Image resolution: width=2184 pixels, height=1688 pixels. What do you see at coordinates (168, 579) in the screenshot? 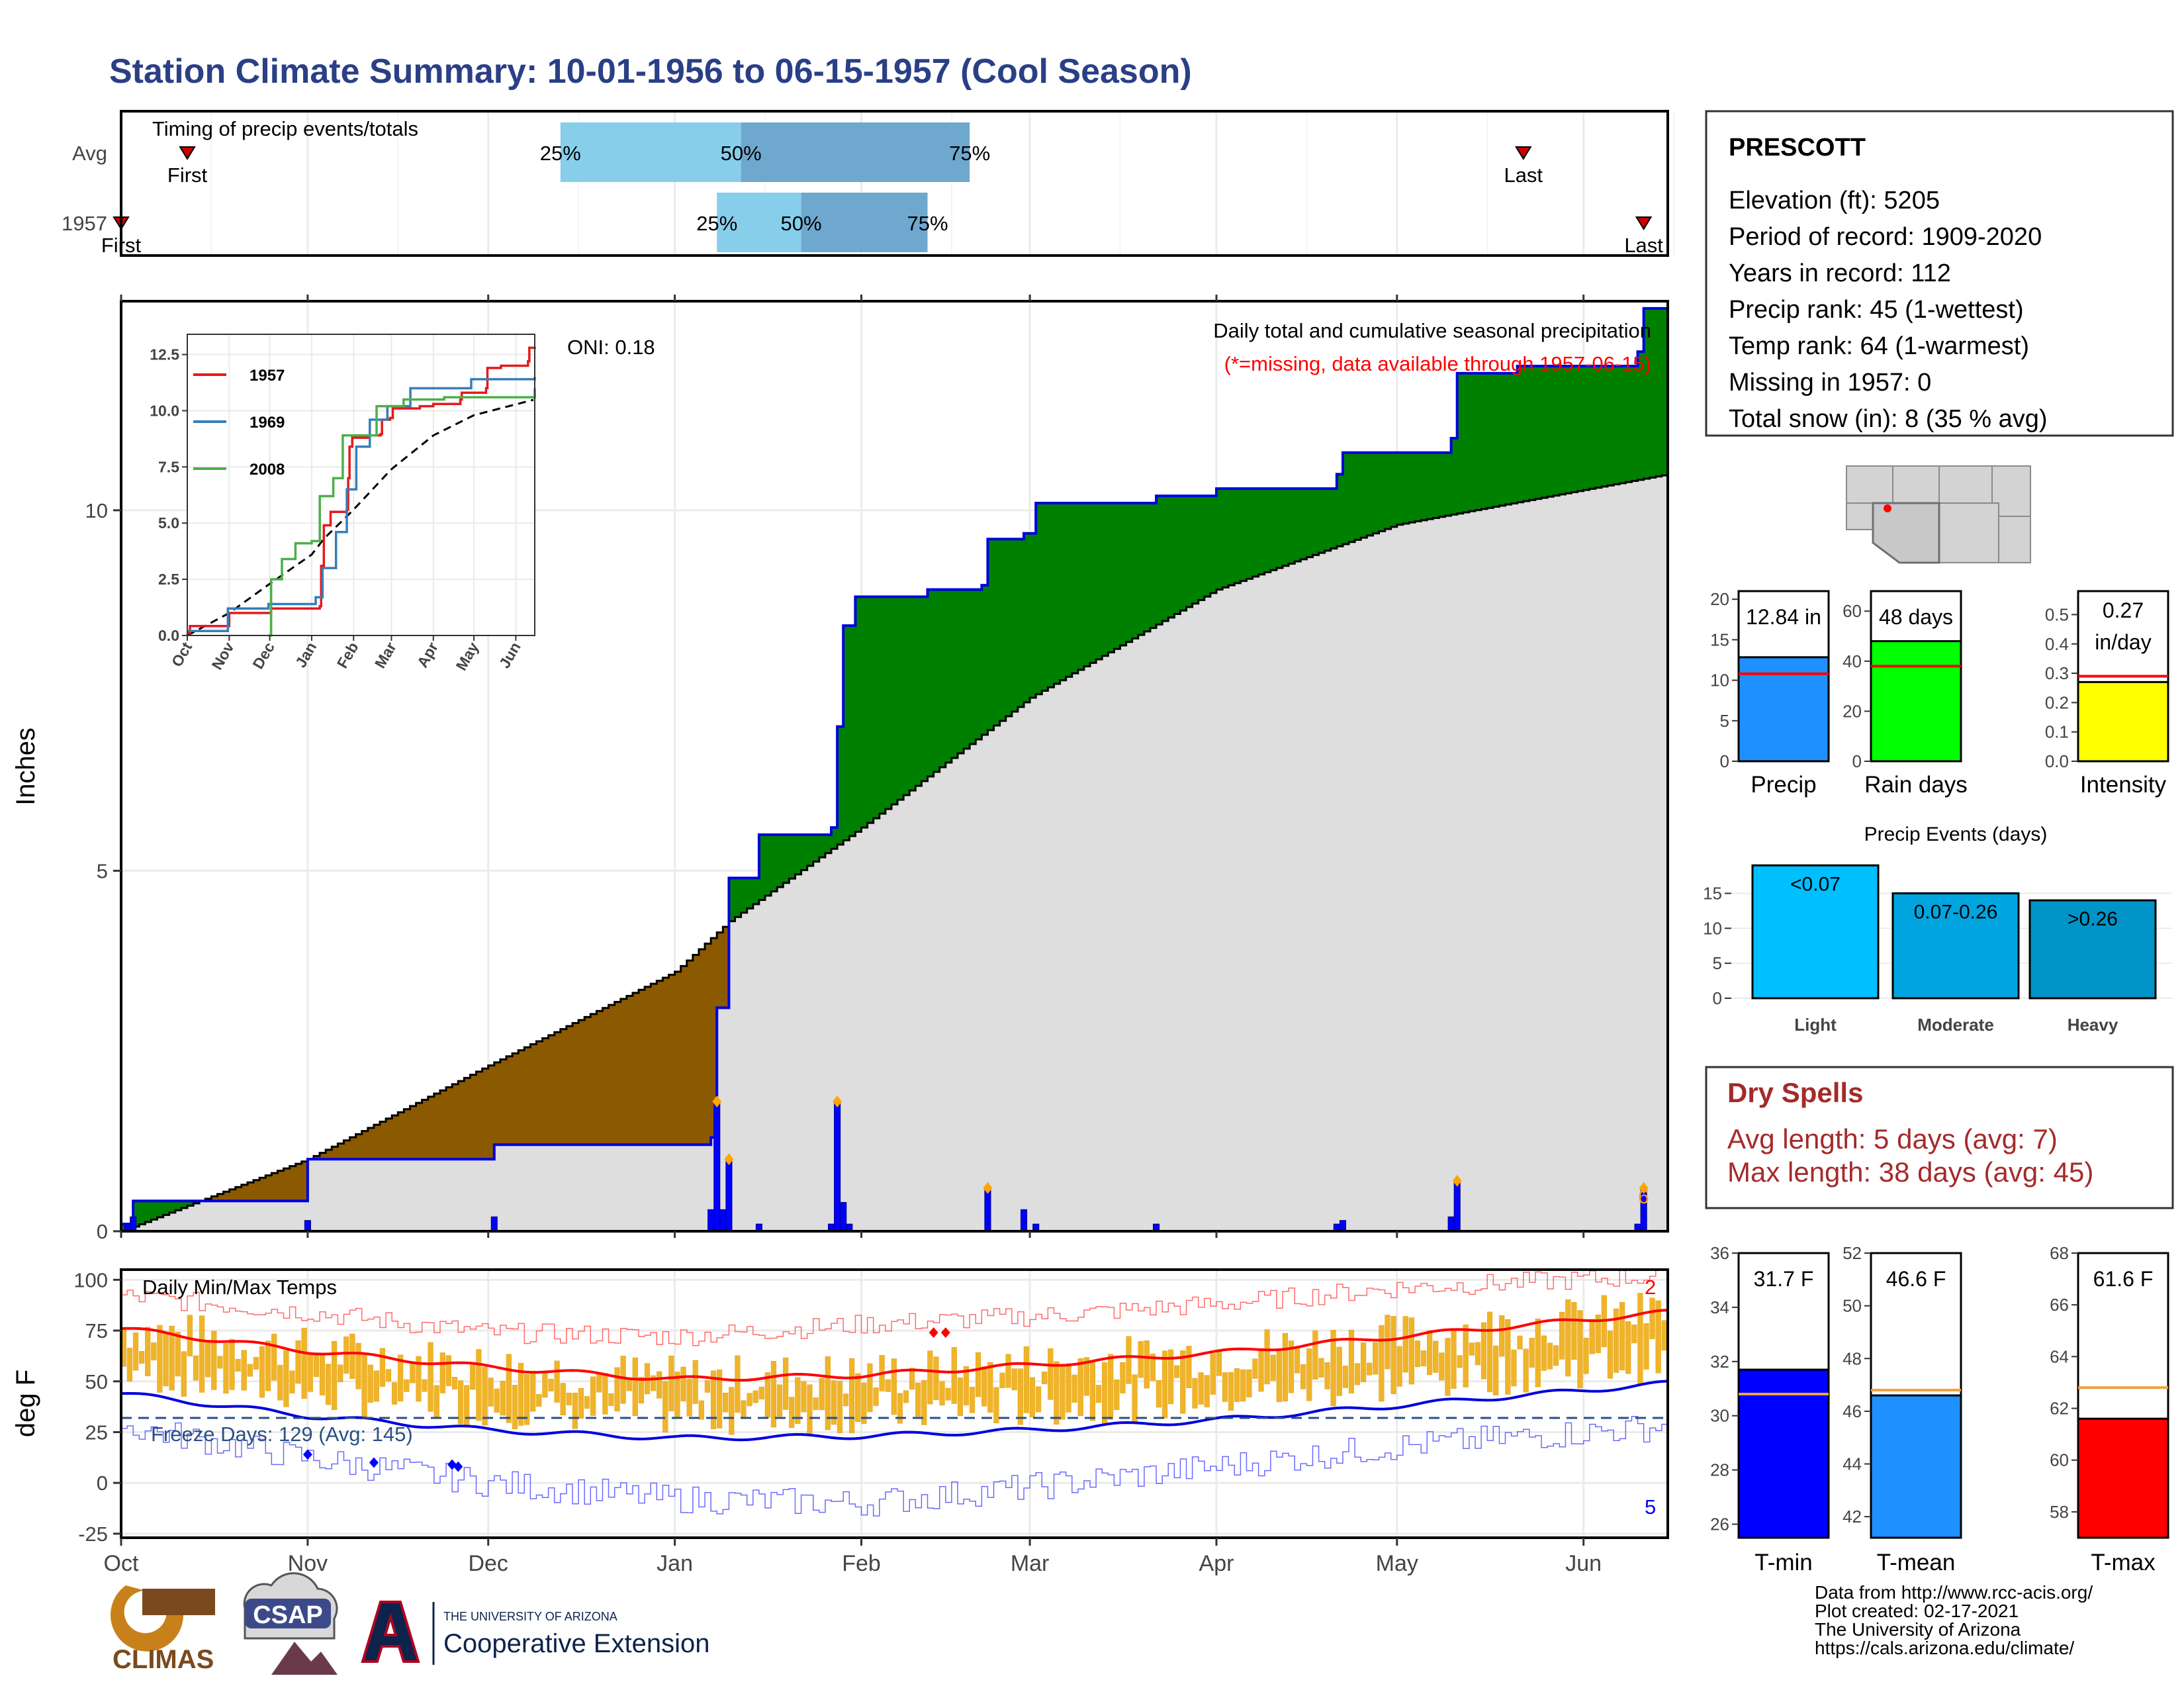
I see `inset-y-tick-label: 2.5` at bounding box center [168, 579].